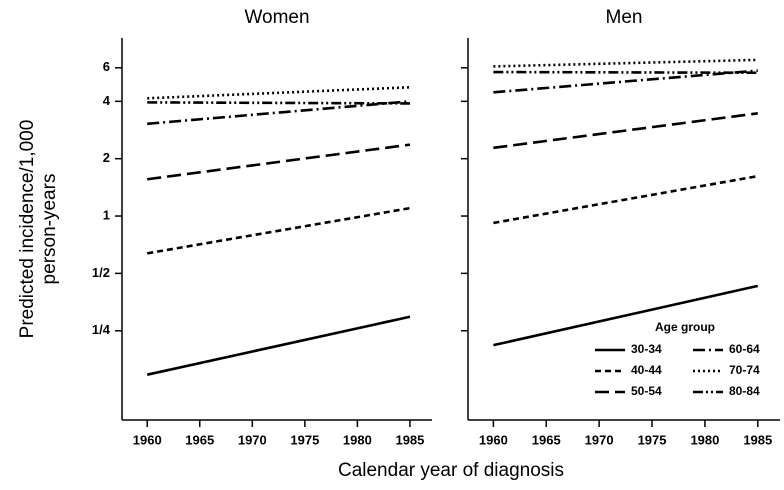  Describe the element at coordinates (646, 349) in the screenshot. I see `legend-label: 30-34` at that location.